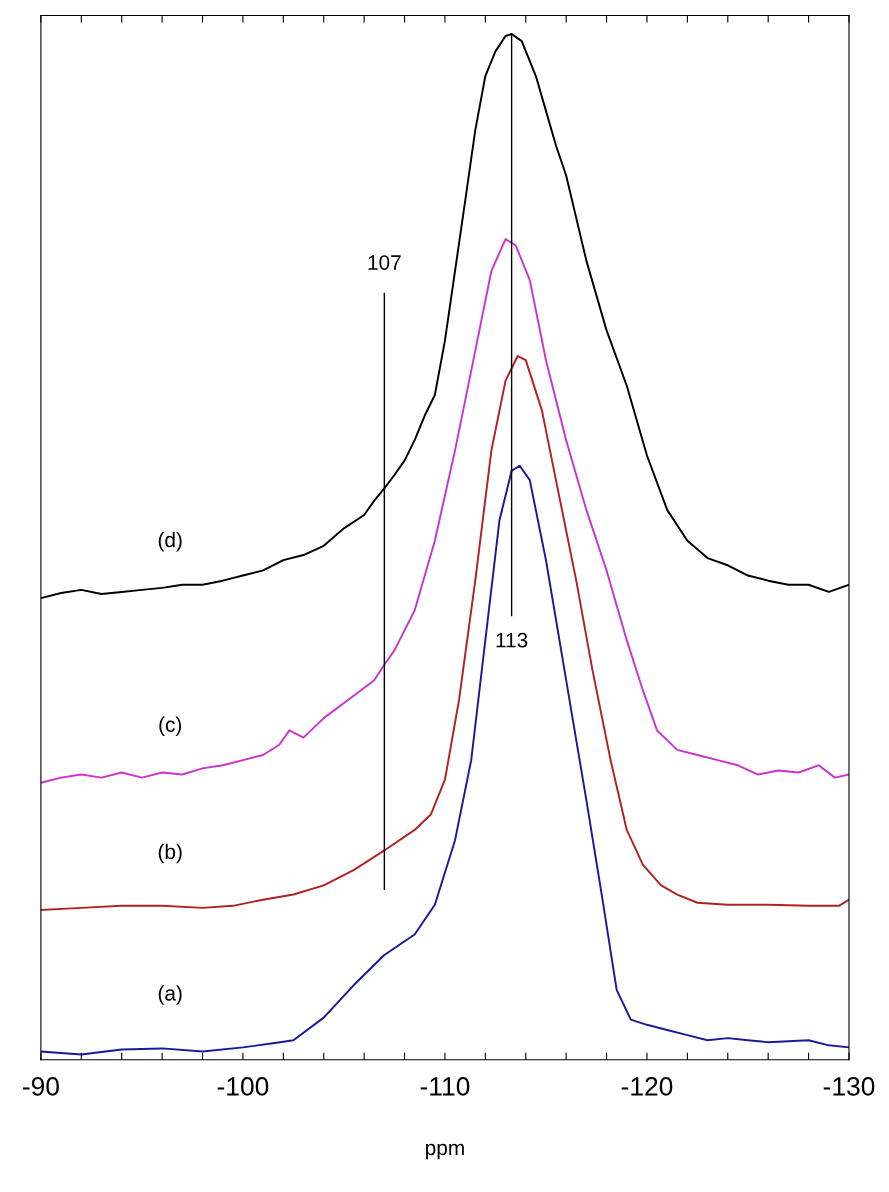  I want to click on x-tick-label: -100, so click(243, 1086).